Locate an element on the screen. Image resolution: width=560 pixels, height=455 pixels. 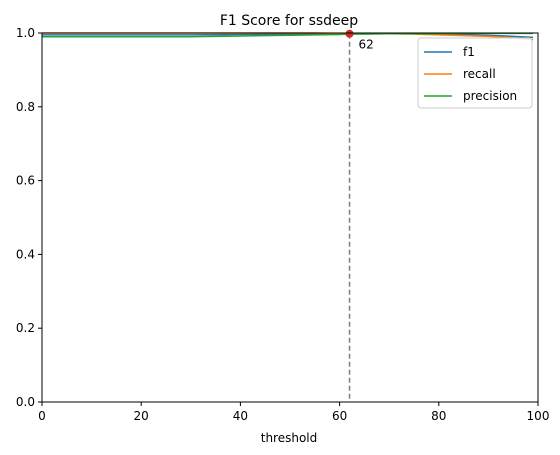
y-tick-label: 0.6 is located at coordinates (25, 181).